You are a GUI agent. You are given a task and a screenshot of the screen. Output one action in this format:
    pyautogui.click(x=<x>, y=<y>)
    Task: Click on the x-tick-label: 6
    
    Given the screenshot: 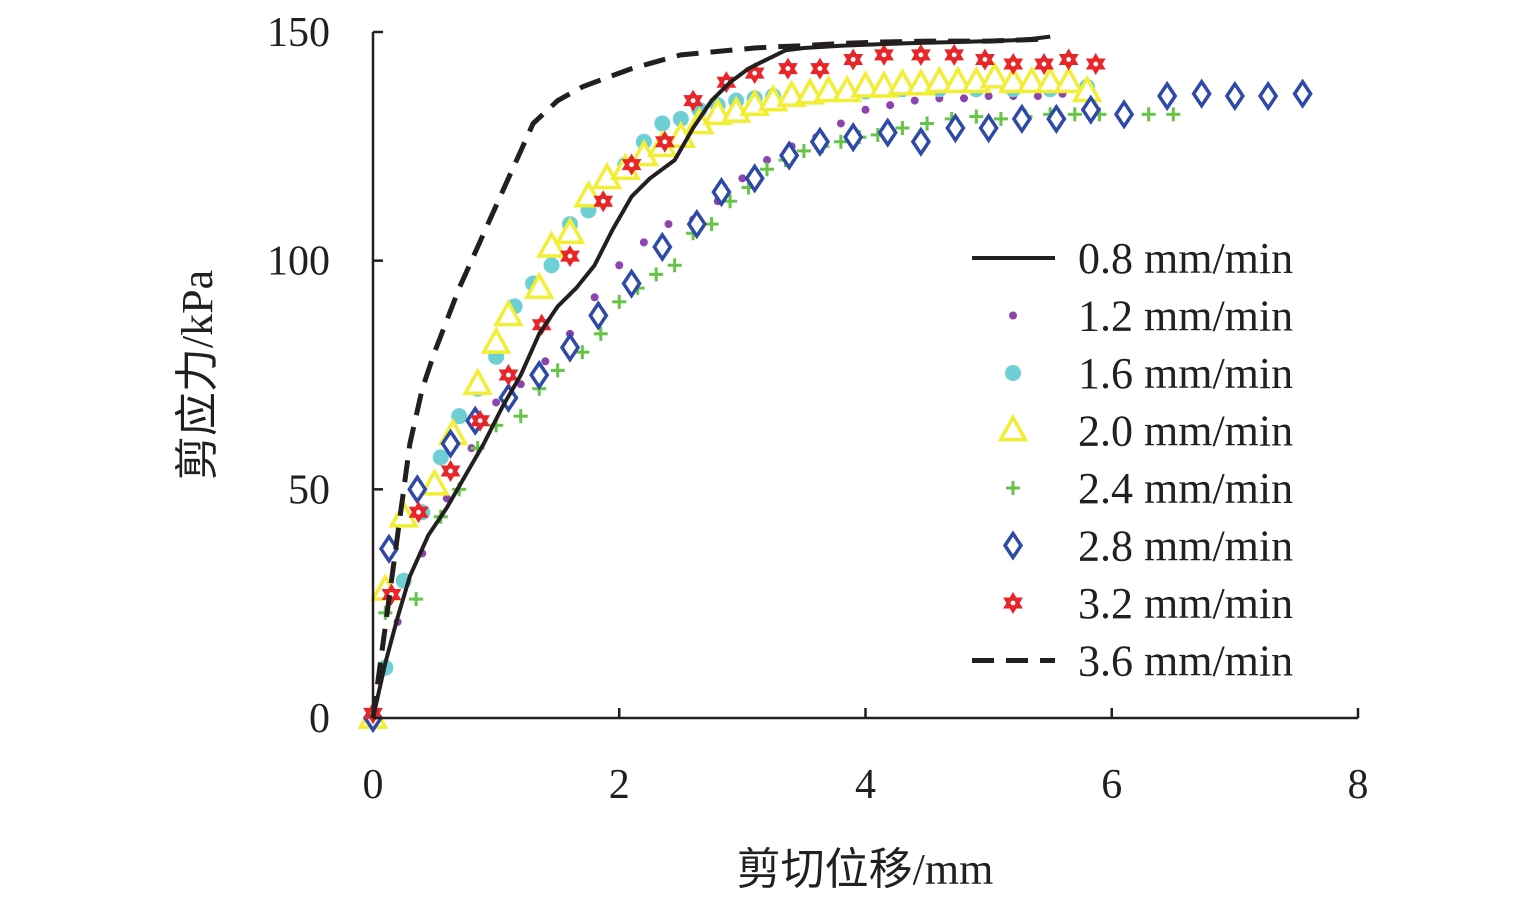 What is the action you would take?
    pyautogui.click(x=1111, y=785)
    